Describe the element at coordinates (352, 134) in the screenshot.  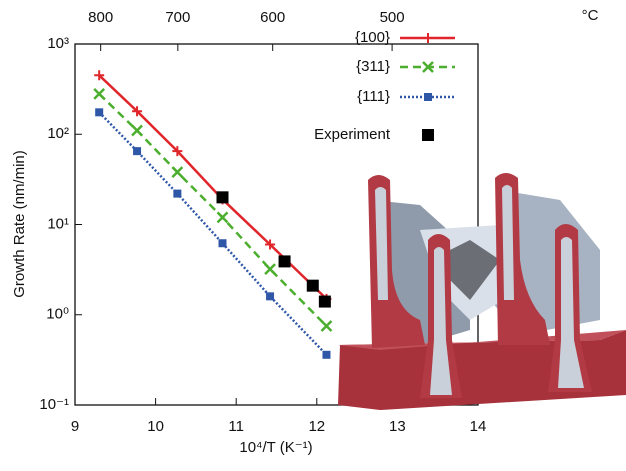
I see `legend-label: Experiment` at that location.